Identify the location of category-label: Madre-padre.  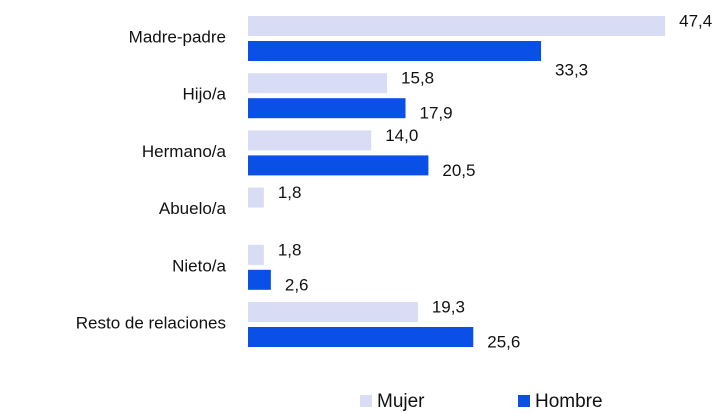
(177, 36).